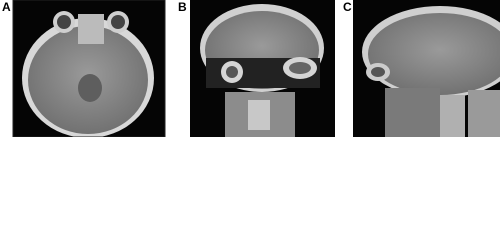 Image resolution: width=500 pixels, height=240 pixels. What do you see at coordinates (6, 7) in the screenshot?
I see `panel-label: A` at bounding box center [6, 7].